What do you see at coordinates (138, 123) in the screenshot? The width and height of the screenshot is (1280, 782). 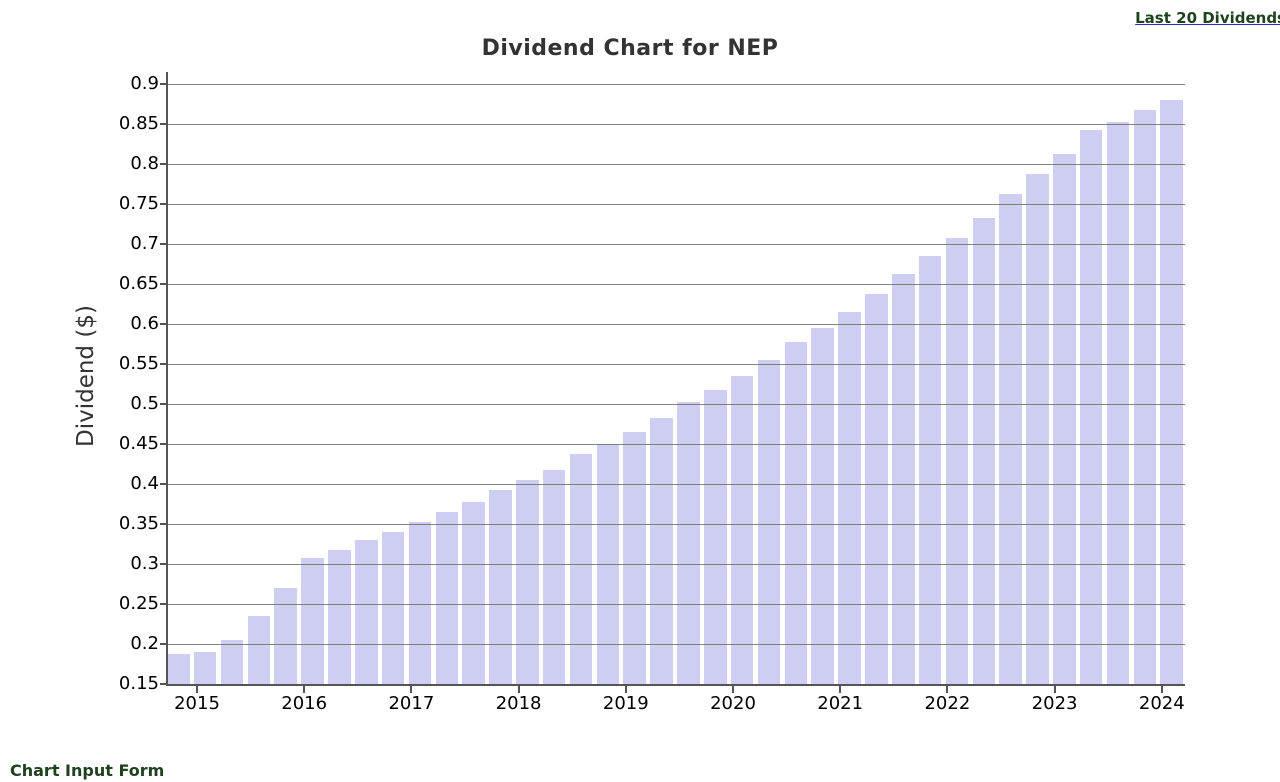 I see `y-tick-label: 0.85` at bounding box center [138, 123].